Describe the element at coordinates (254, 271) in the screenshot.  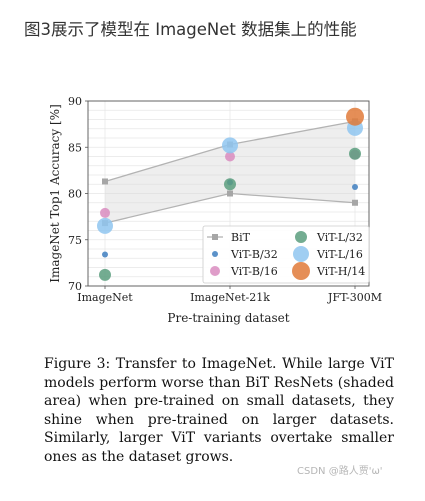
I see `legend-label: ViT-B/16` at that location.